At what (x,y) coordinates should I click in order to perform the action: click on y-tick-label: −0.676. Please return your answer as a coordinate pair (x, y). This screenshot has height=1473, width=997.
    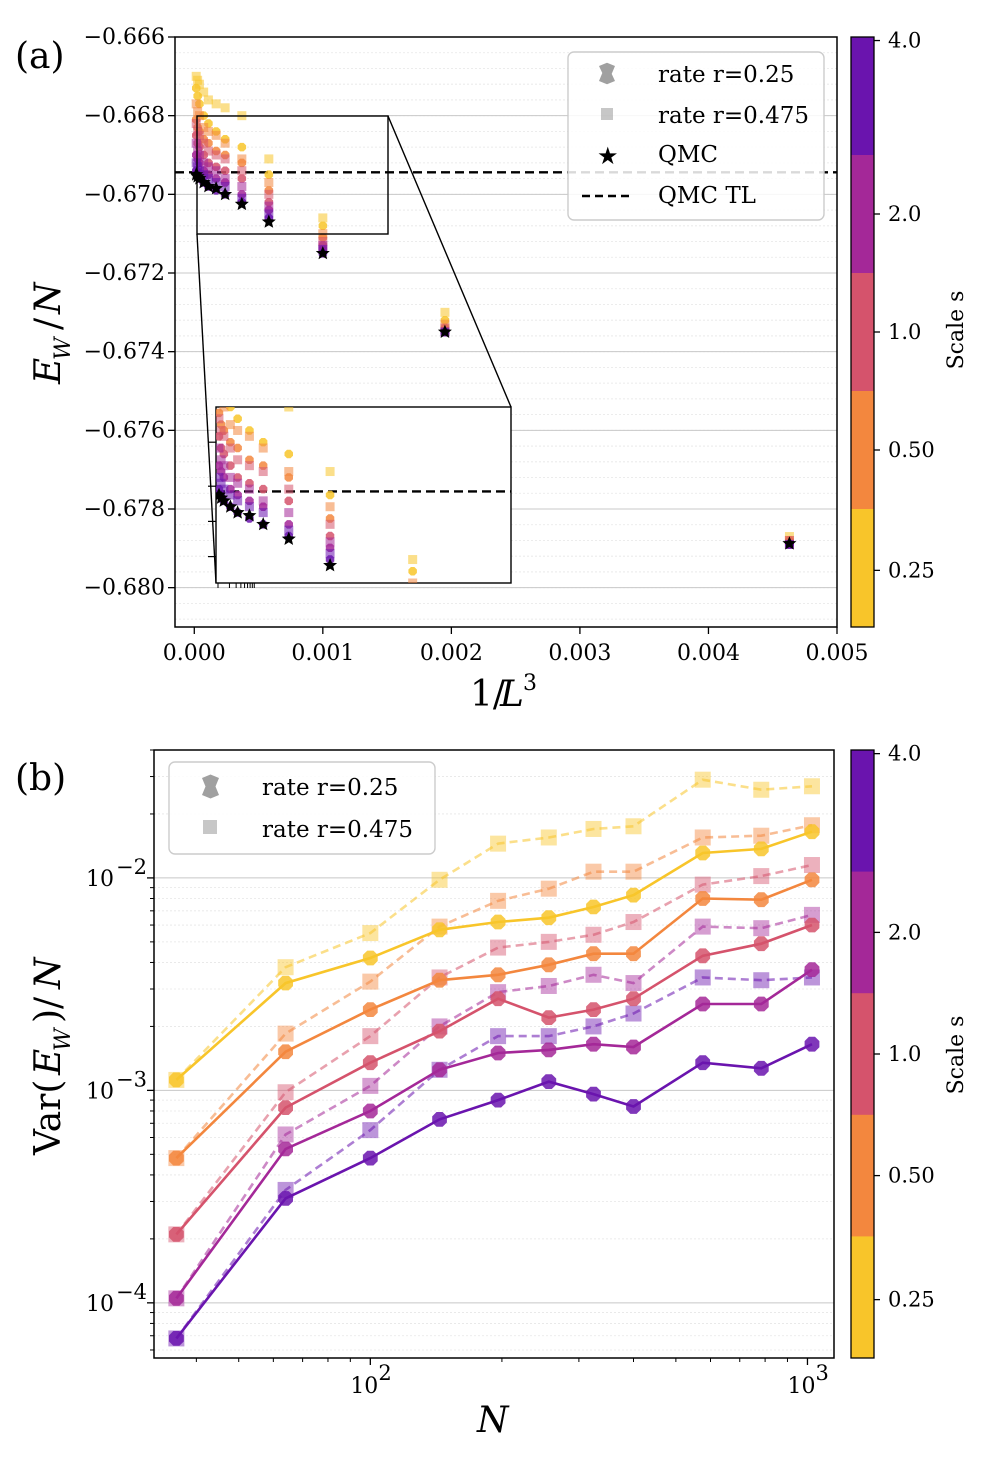
    Looking at the image, I should click on (124, 430).